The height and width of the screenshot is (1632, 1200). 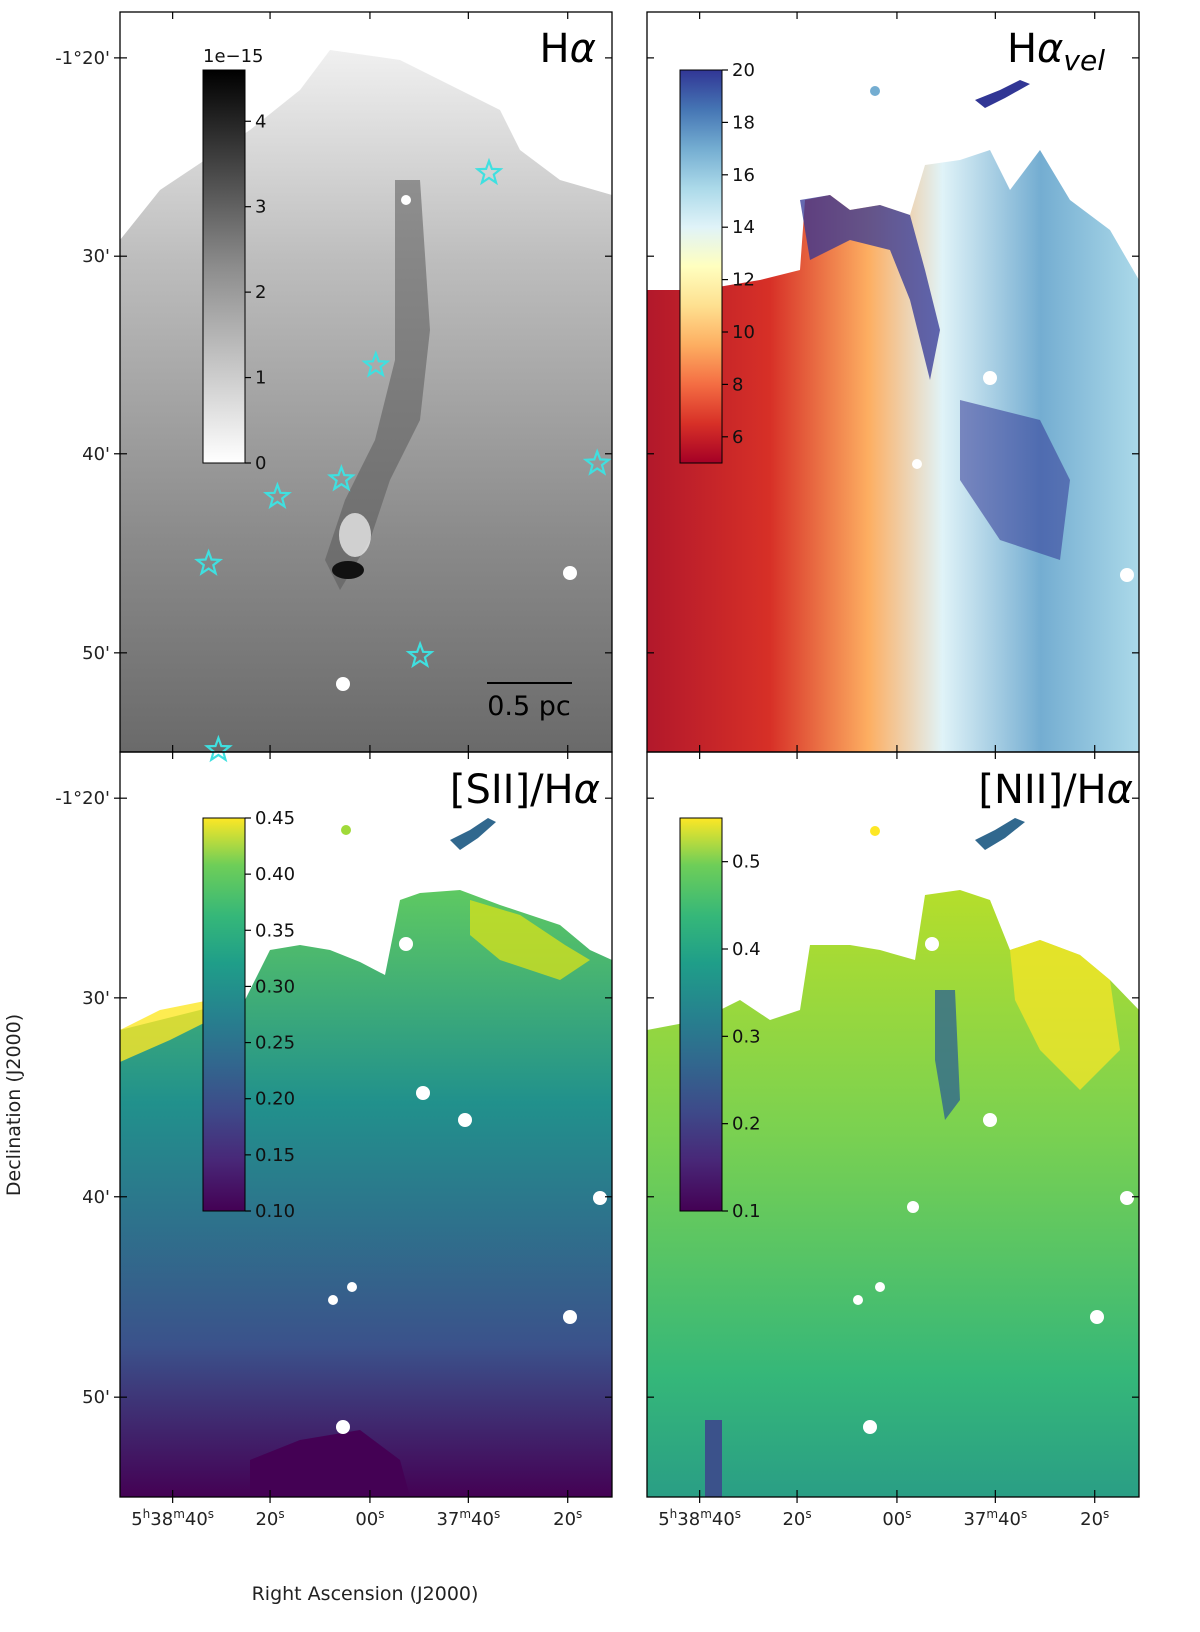 I want to click on colorbar-ticks-nii-halpha: 0.5 0.4 0.3 0.2 0.1, so click(x=741, y=1037).